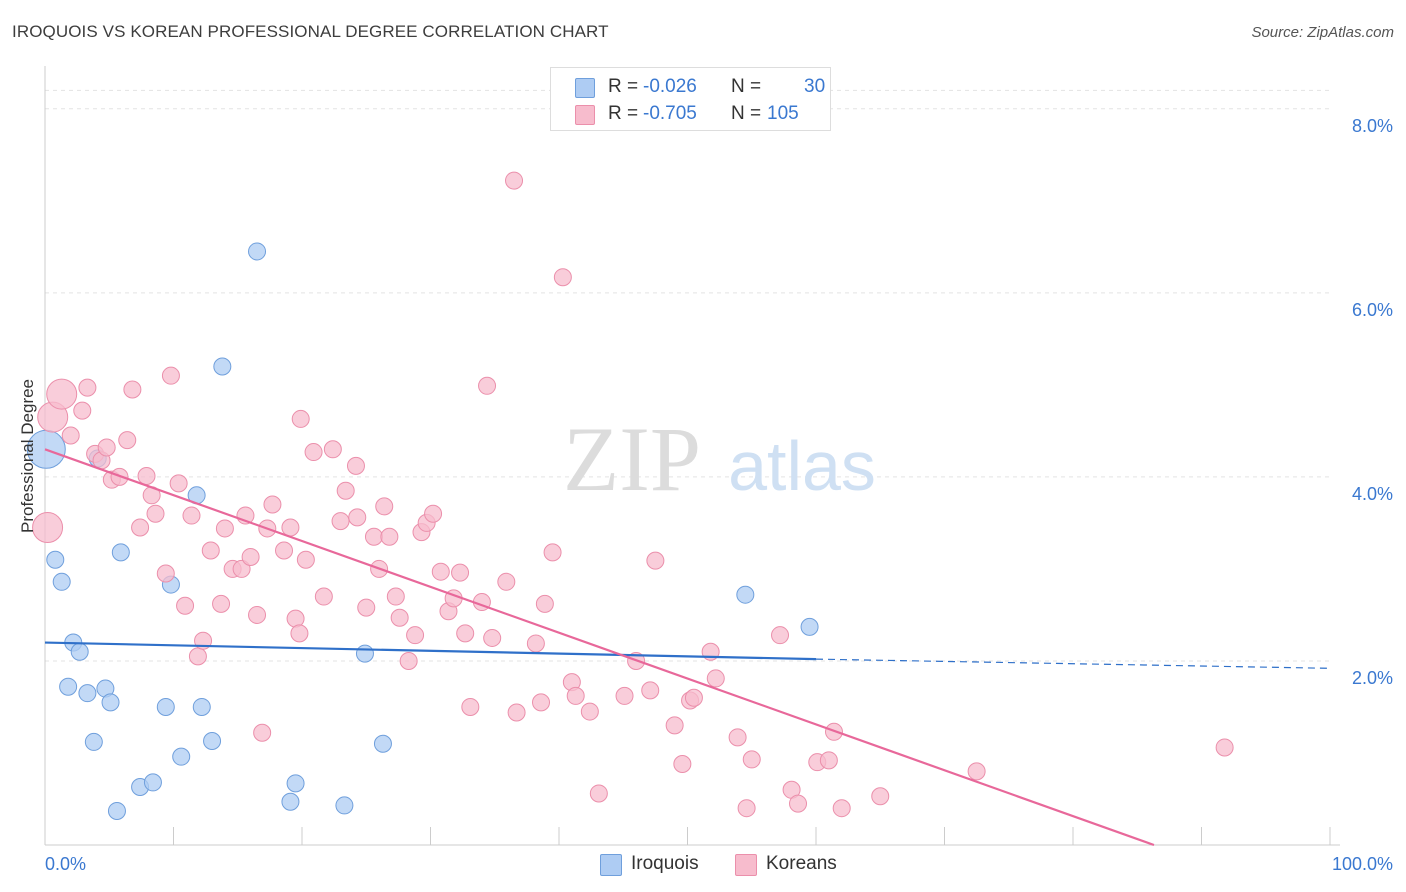 The width and height of the screenshot is (1406, 892). I want to click on watermark-zip: ZIP, so click(632, 459).